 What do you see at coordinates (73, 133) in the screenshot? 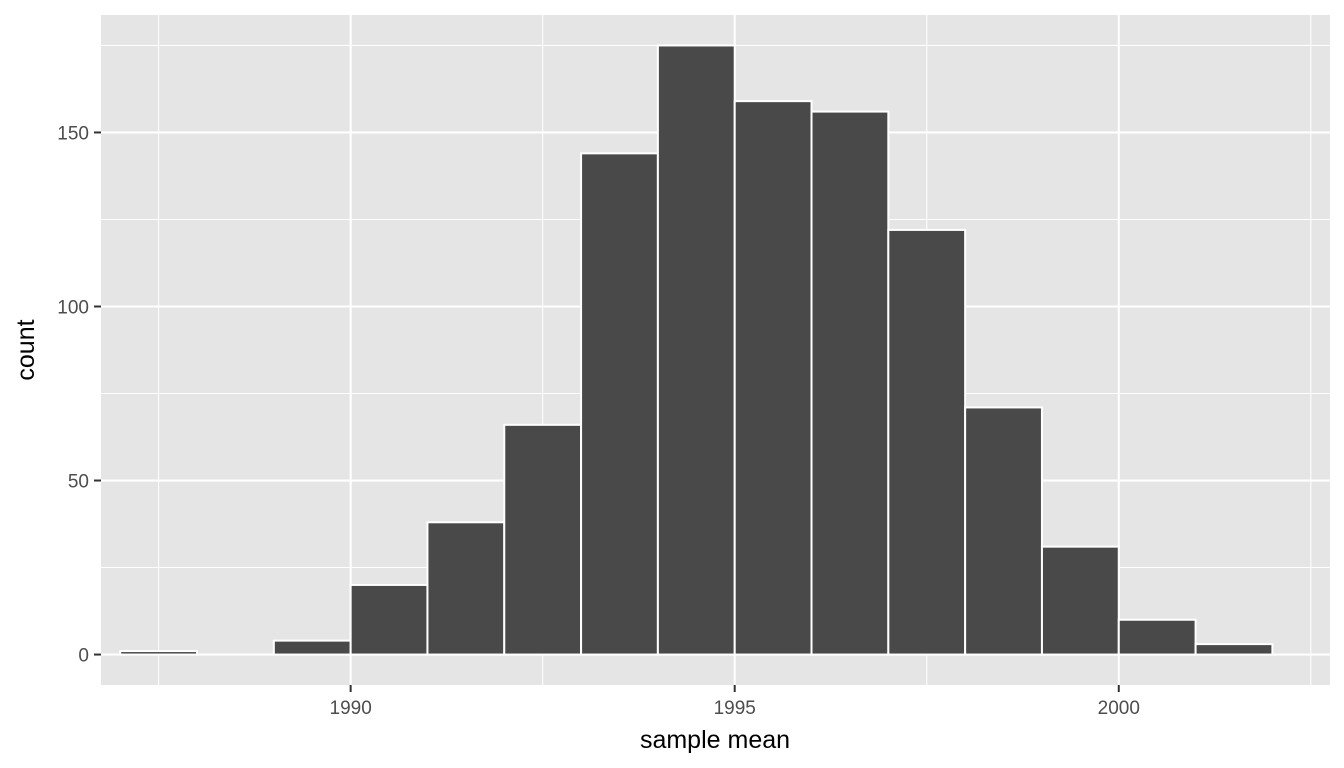
I see `y-tick-label: 150` at bounding box center [73, 133].